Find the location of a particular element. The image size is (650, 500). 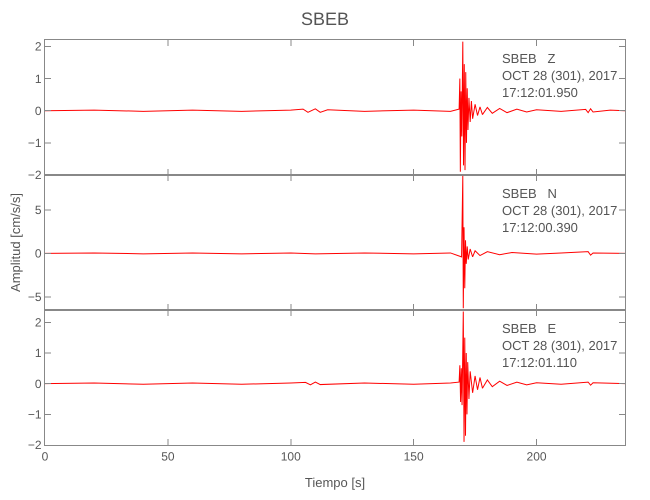

x-tick-label: 50 is located at coordinates (168, 456).